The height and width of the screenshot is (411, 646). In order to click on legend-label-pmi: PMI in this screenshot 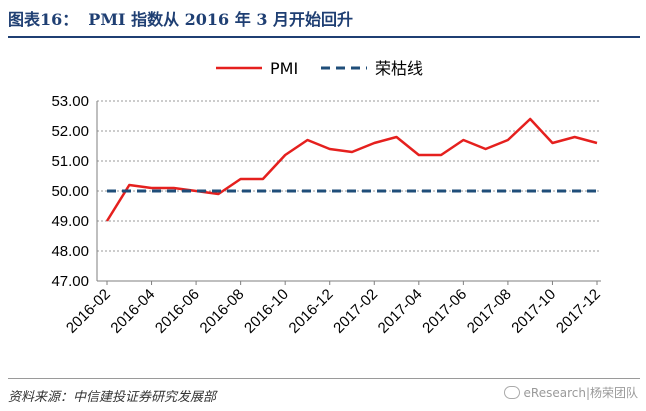, I will do `click(284, 68)`.